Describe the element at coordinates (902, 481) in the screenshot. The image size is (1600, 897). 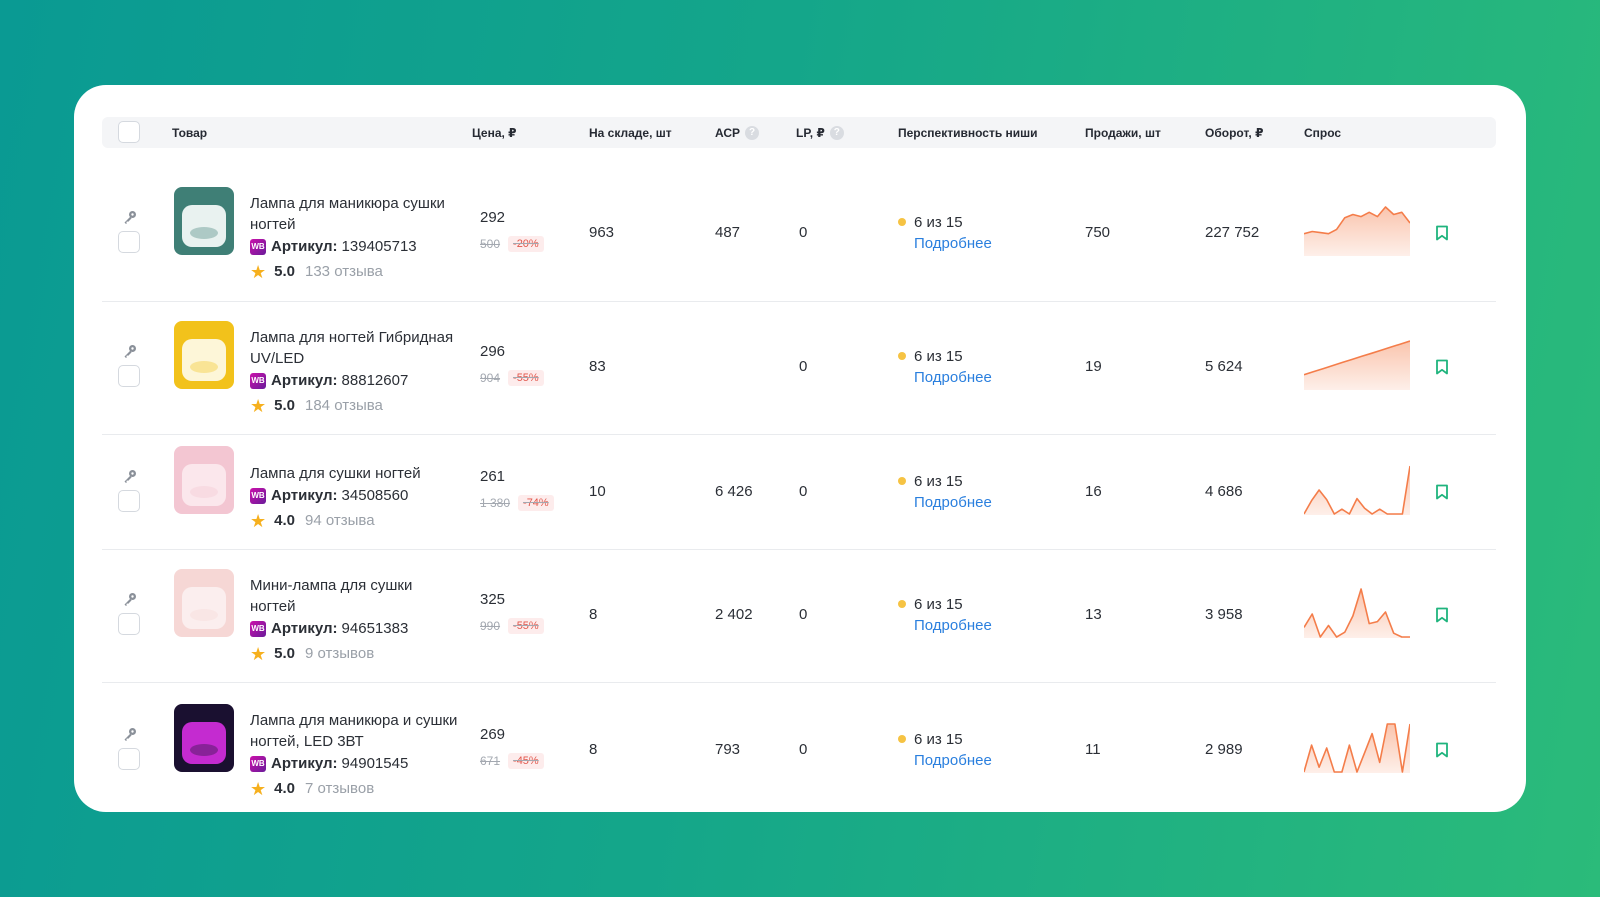
I see `niche-status-dot` at that location.